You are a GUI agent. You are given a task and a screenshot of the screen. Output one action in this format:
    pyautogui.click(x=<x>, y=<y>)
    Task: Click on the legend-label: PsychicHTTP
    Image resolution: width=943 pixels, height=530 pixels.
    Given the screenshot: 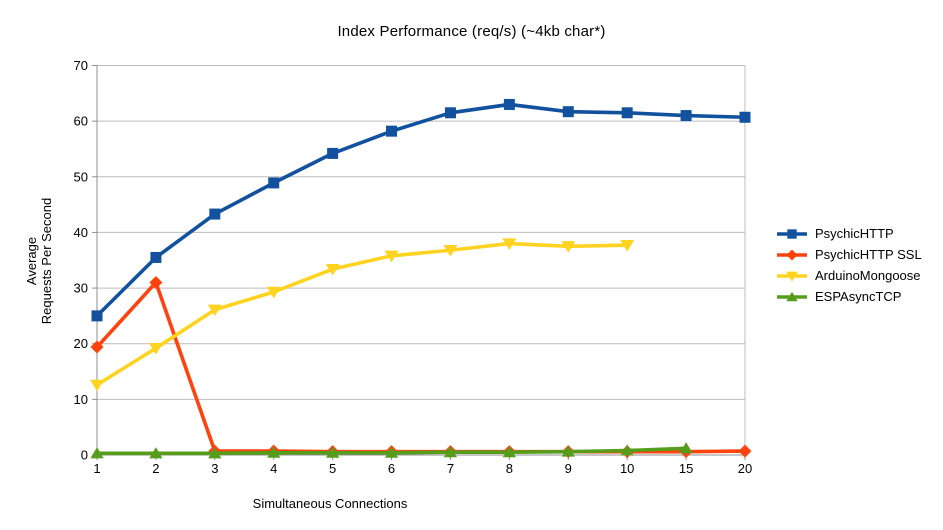 What is the action you would take?
    pyautogui.click(x=854, y=233)
    